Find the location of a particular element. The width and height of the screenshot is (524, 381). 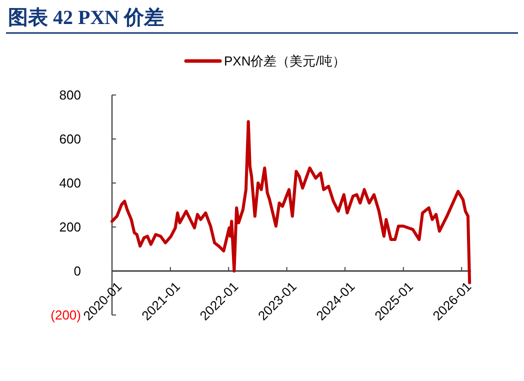

y-tick-label: 0 is located at coordinates (77, 271).